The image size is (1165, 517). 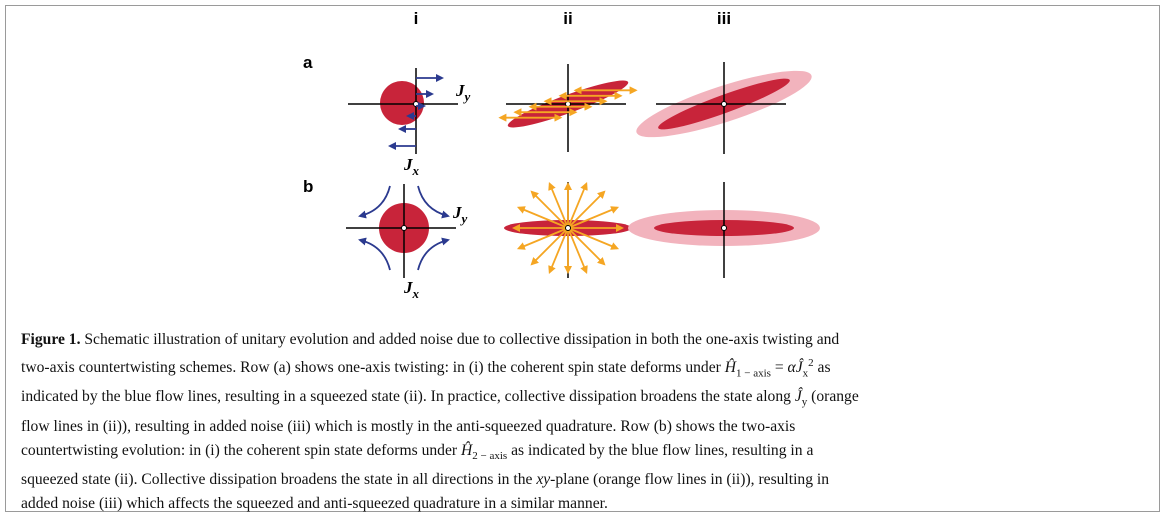 What do you see at coordinates (724, 18) in the screenshot?
I see `column-label: iii` at bounding box center [724, 18].